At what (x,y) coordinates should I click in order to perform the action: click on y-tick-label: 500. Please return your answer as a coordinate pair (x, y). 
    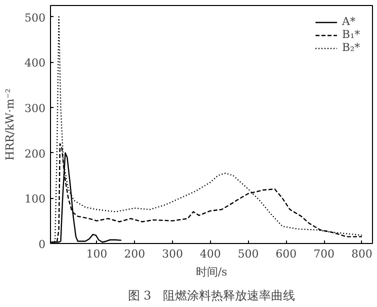
    Looking at the image, I should click on (35, 17).